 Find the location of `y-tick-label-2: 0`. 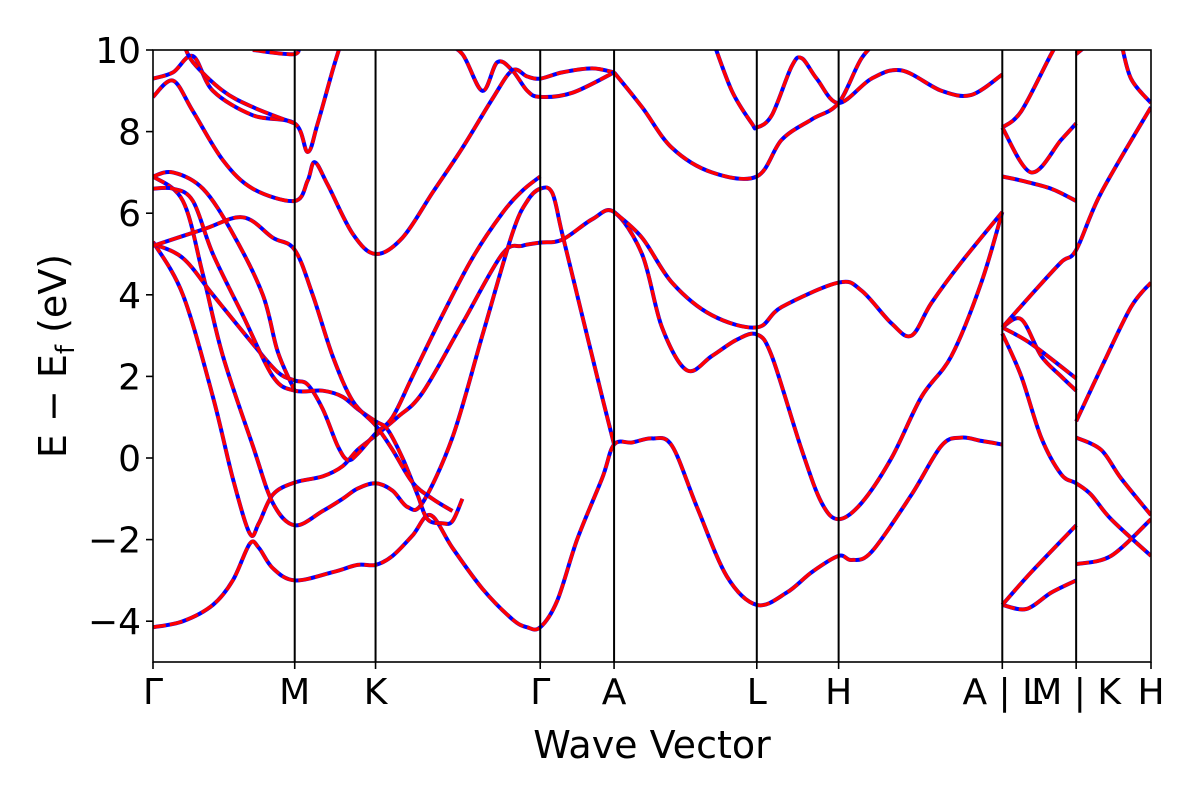

y-tick-label-2: 0 is located at coordinates (129, 459).